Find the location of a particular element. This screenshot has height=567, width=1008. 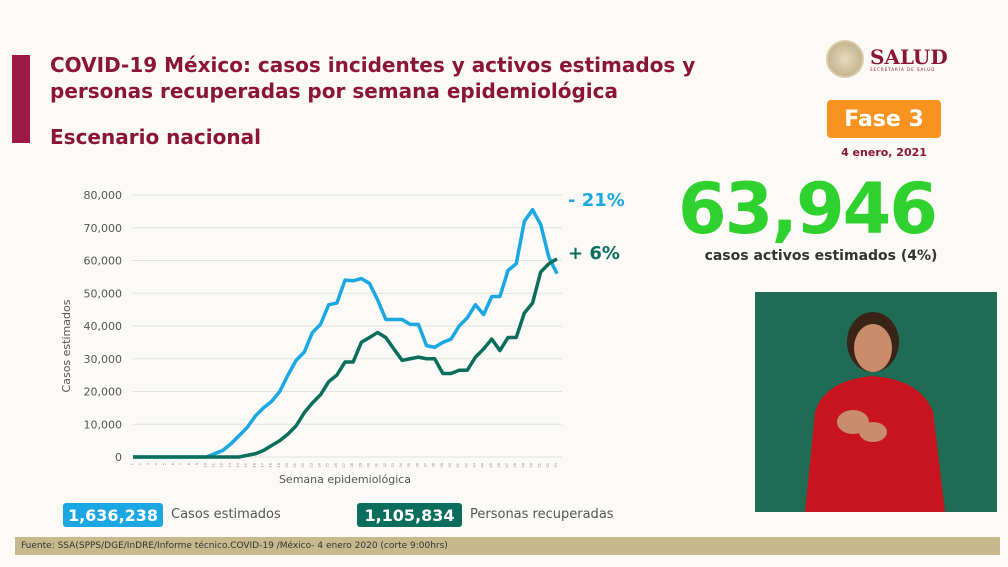

legend-cases-value: 1,636,238 is located at coordinates (113, 515).